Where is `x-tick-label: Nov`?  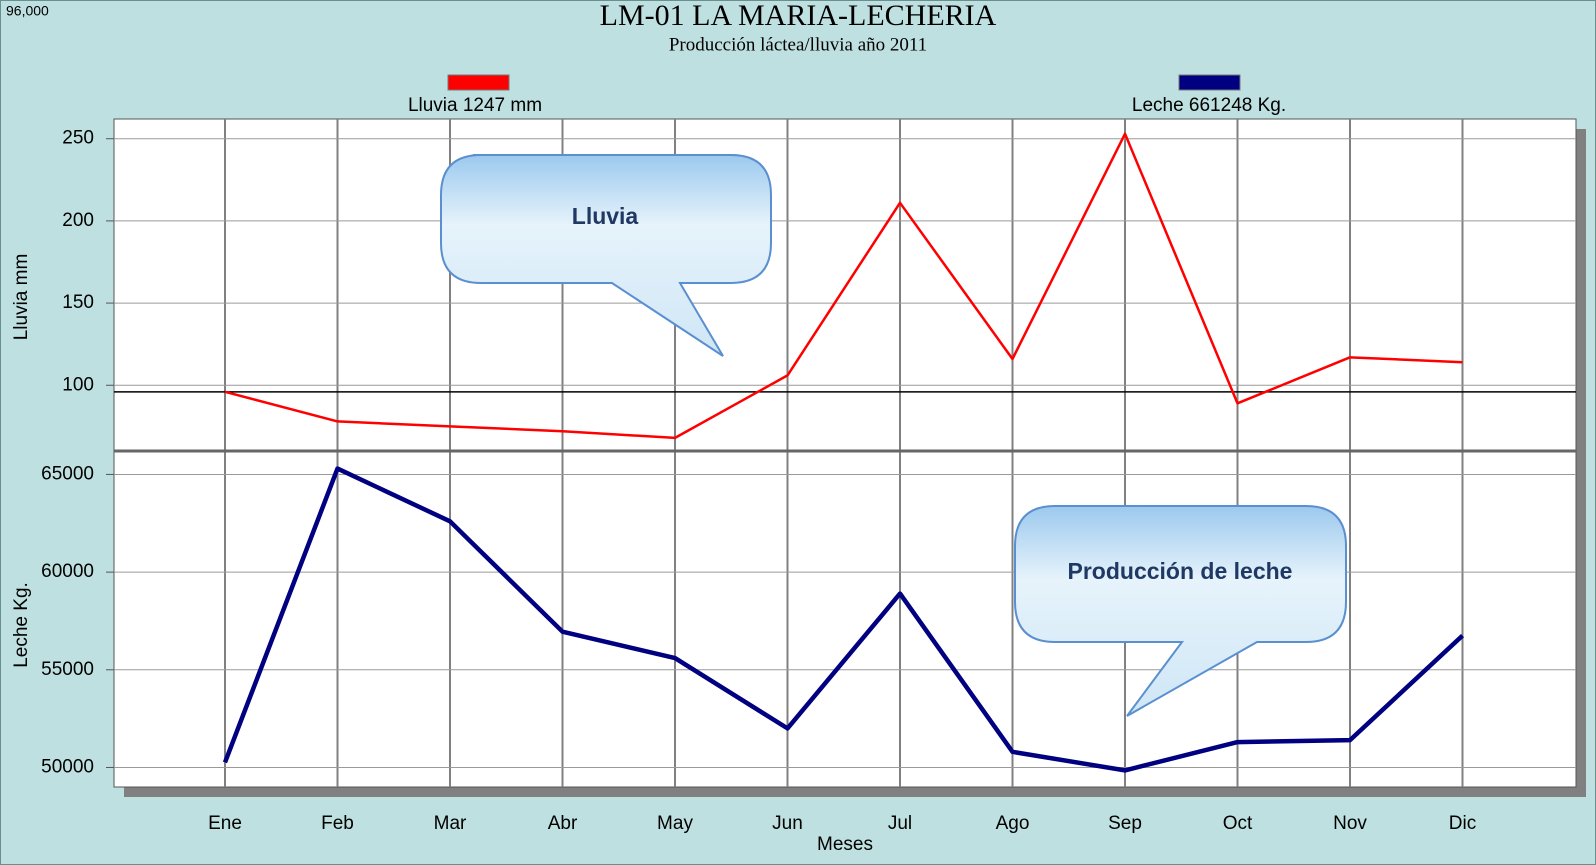
x-tick-label: Nov is located at coordinates (1350, 823).